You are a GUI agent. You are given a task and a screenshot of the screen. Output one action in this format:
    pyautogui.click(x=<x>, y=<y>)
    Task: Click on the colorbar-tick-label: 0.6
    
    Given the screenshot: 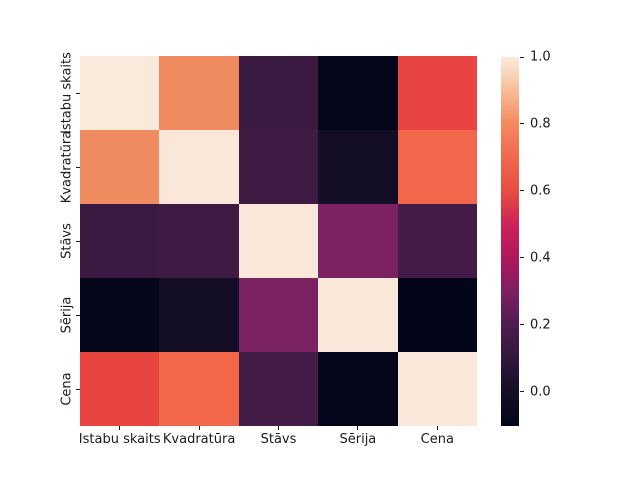 What is the action you would take?
    pyautogui.click(x=540, y=191)
    